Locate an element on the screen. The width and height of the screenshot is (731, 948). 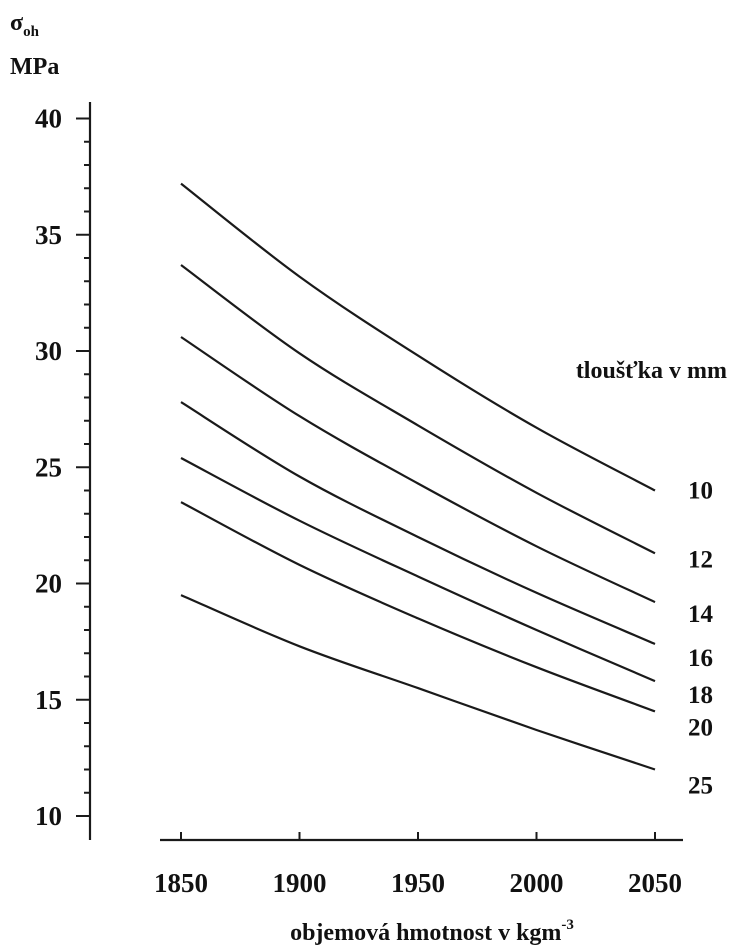
series-label-14: 14 is located at coordinates (701, 614).